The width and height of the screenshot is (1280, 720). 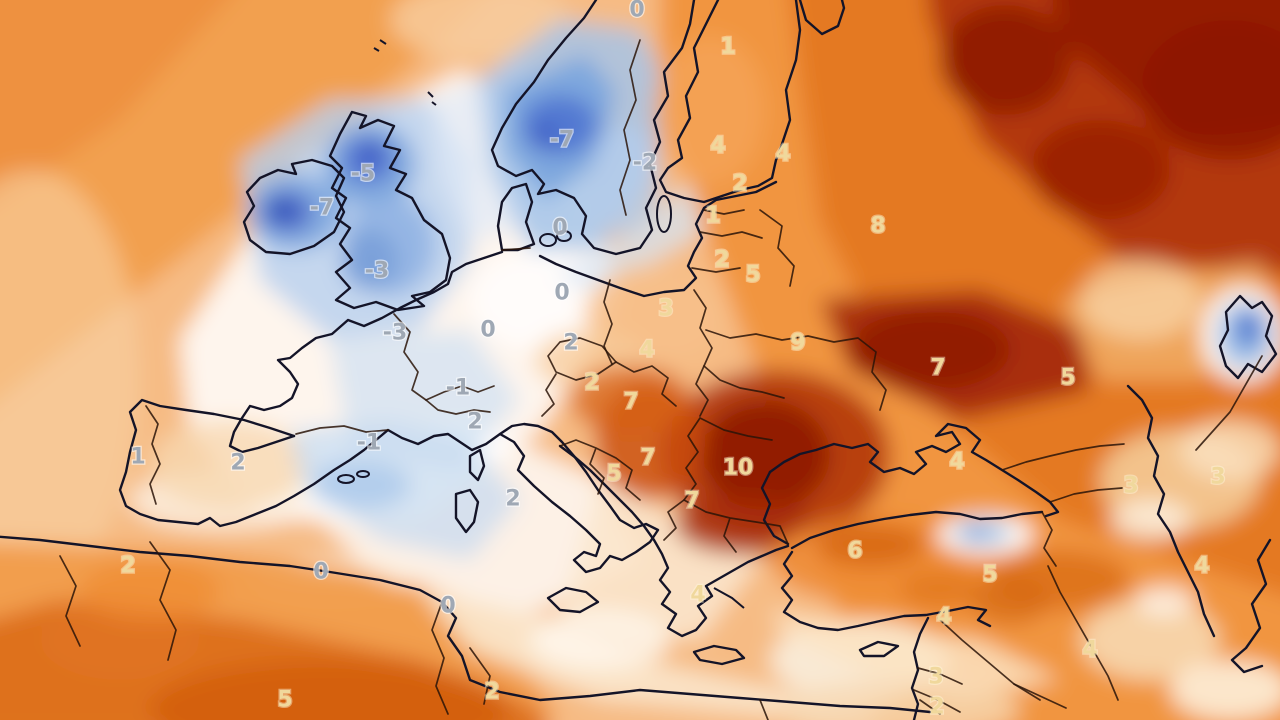 What do you see at coordinates (310, 463) in the screenshot?
I see `coast-iberia` at bounding box center [310, 463].